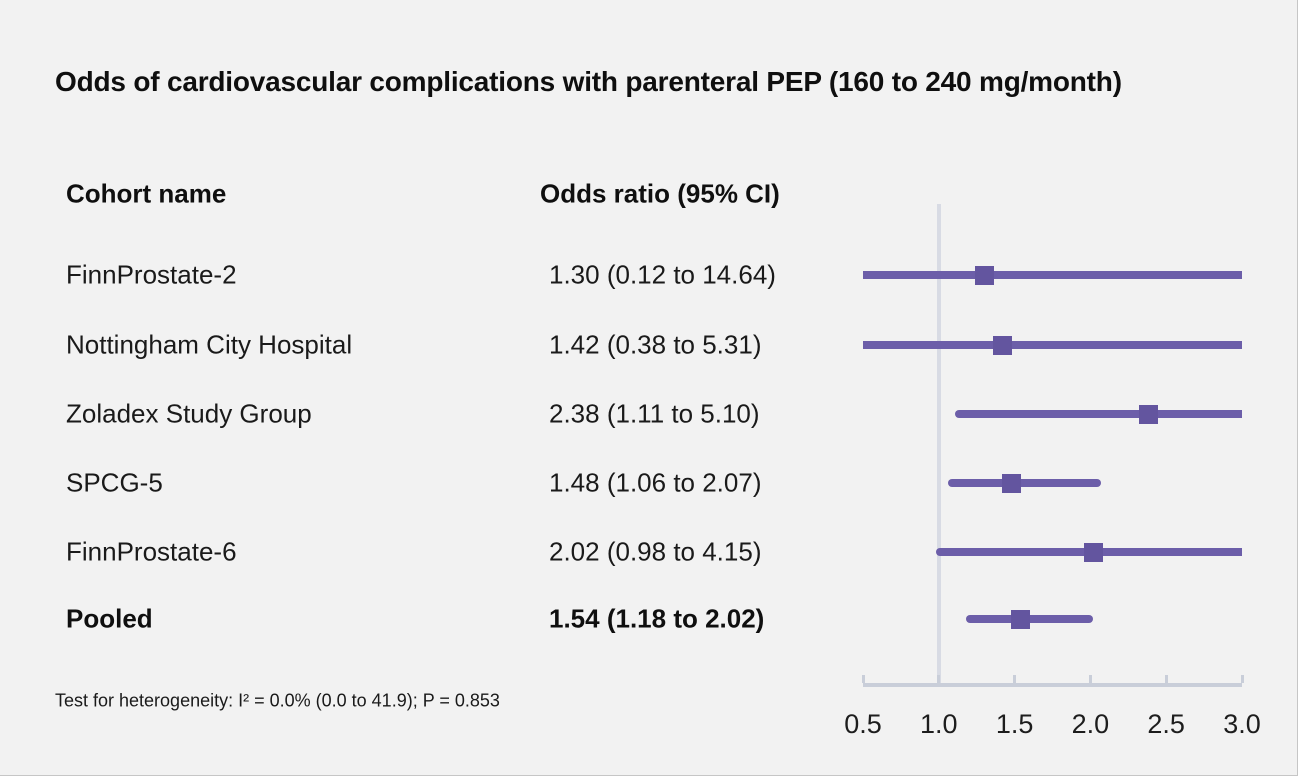 Image resolution: width=1298 pixels, height=776 pixels. I want to click on study-name-1: FinnProstate-2, so click(151, 274).